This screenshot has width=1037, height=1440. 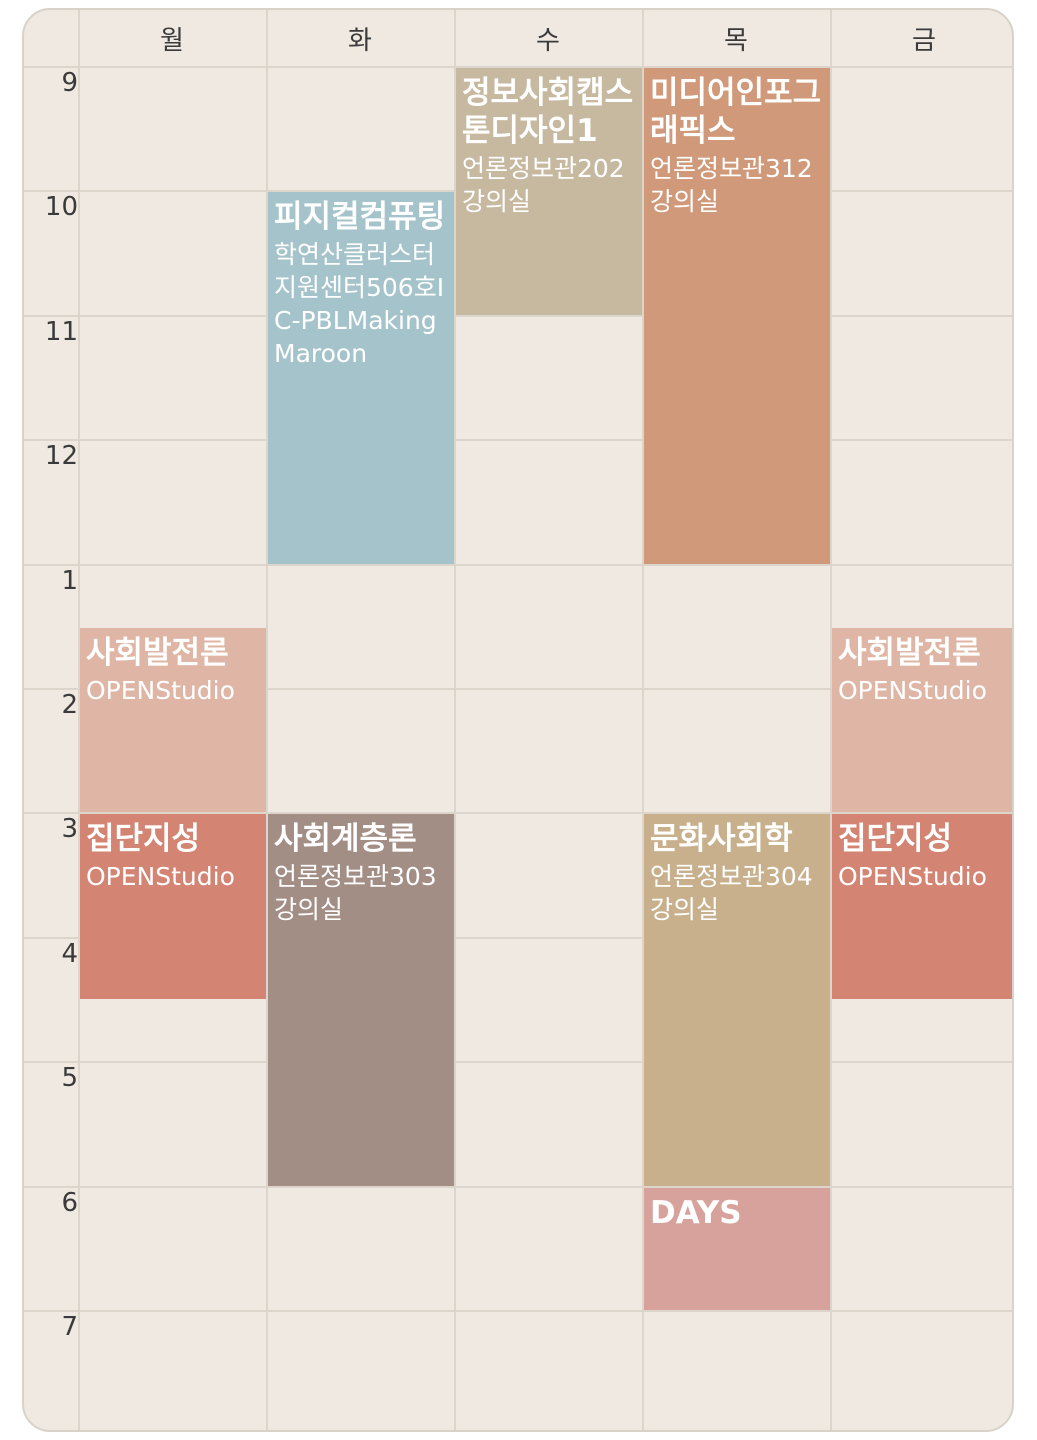 I want to click on hour-label: 7, so click(x=69, y=1327).